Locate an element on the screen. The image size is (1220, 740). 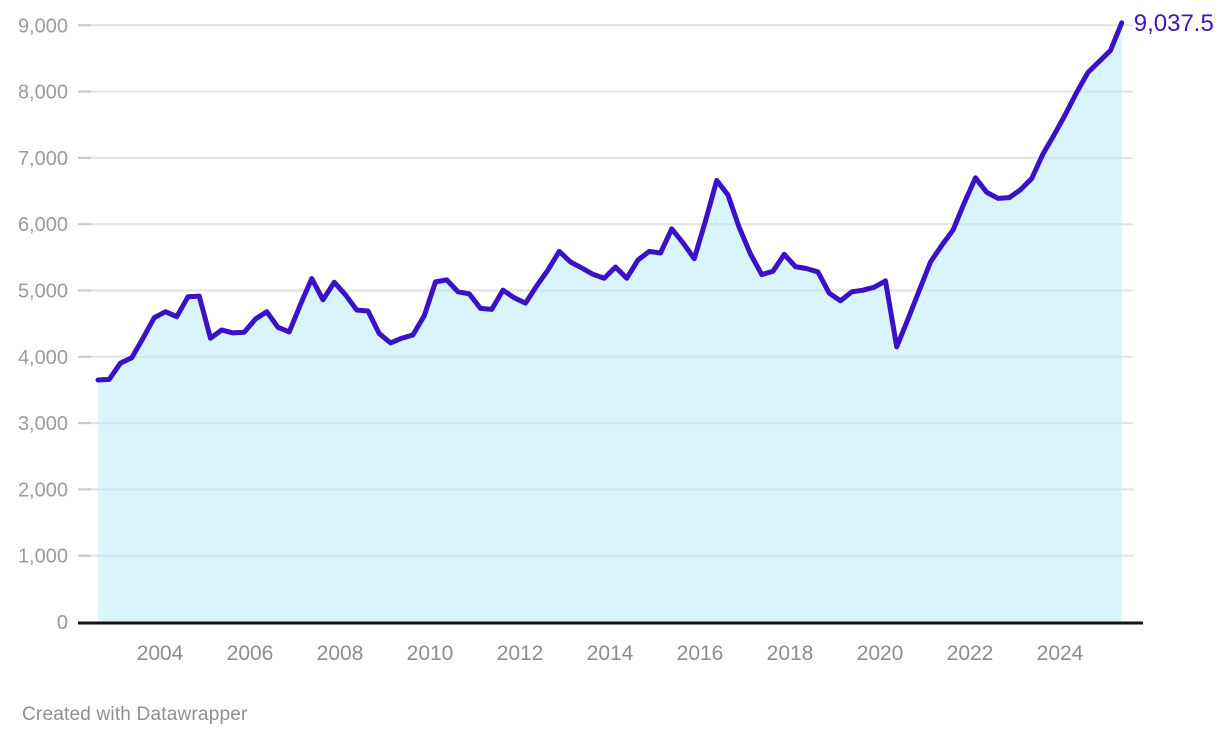
x-axis-tick-label: 2006 is located at coordinates (250, 653).